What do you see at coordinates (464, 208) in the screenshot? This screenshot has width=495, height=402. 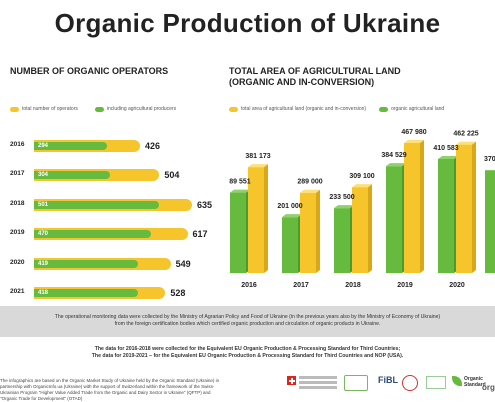 I see `bar-total-2020` at bounding box center [464, 208].